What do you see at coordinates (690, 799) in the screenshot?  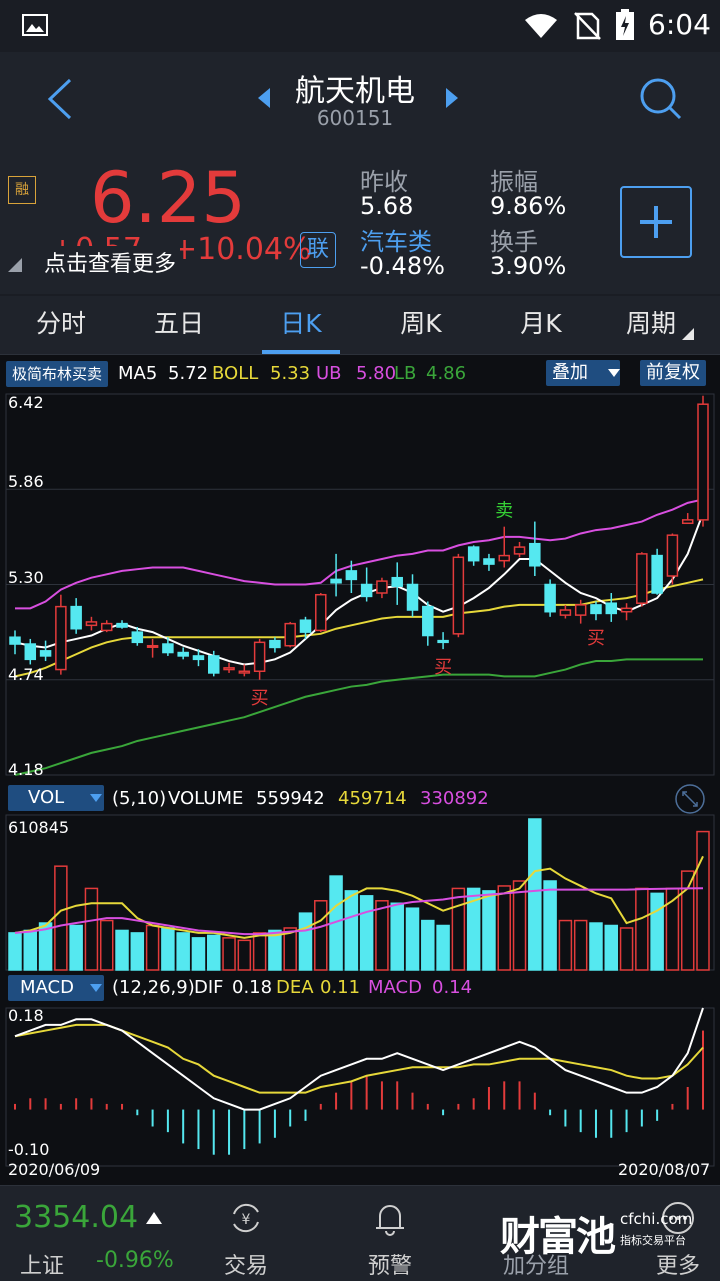 I see `fullscreen-icon` at bounding box center [690, 799].